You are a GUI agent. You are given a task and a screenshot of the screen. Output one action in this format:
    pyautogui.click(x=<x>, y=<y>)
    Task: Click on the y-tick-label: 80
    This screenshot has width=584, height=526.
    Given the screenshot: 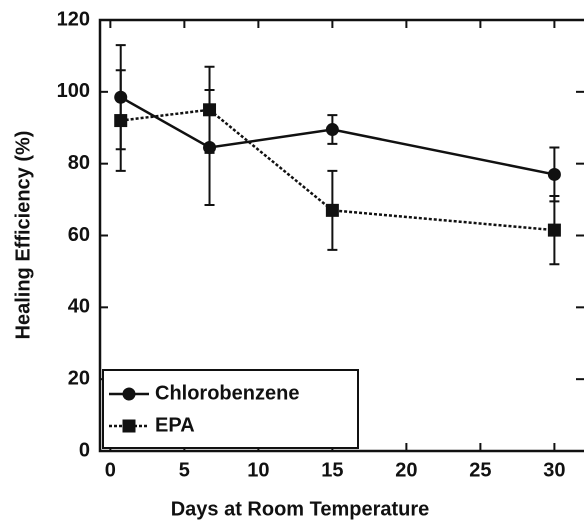 What is the action you would take?
    pyautogui.click(x=79, y=163)
    